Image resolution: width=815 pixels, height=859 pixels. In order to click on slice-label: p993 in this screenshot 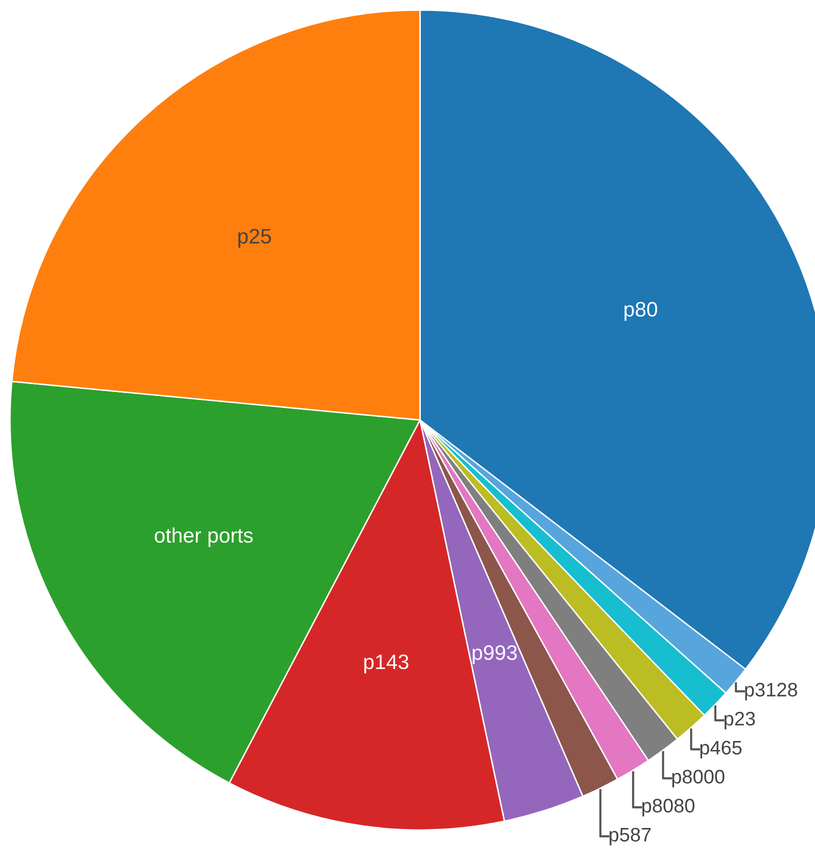, I will do `click(494, 654)`.